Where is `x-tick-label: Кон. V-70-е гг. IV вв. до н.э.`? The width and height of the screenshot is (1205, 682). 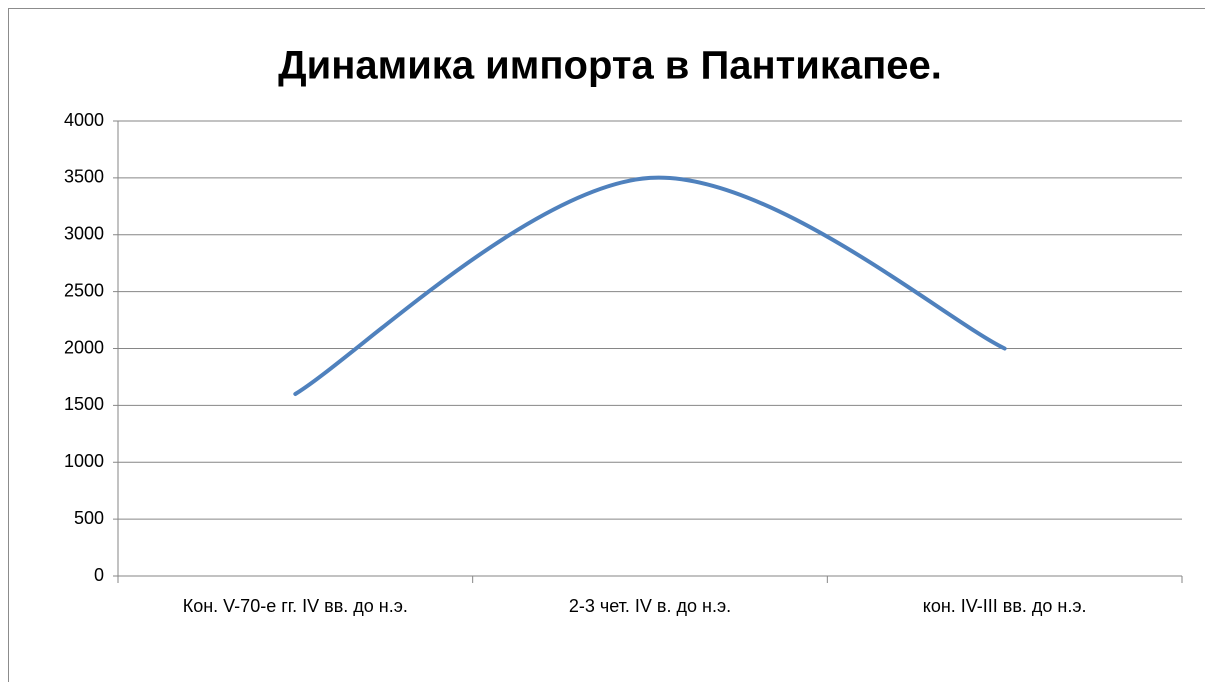 x-tick-label: Кон. V-70-е гг. IV вв. до н.э. is located at coordinates (295, 606).